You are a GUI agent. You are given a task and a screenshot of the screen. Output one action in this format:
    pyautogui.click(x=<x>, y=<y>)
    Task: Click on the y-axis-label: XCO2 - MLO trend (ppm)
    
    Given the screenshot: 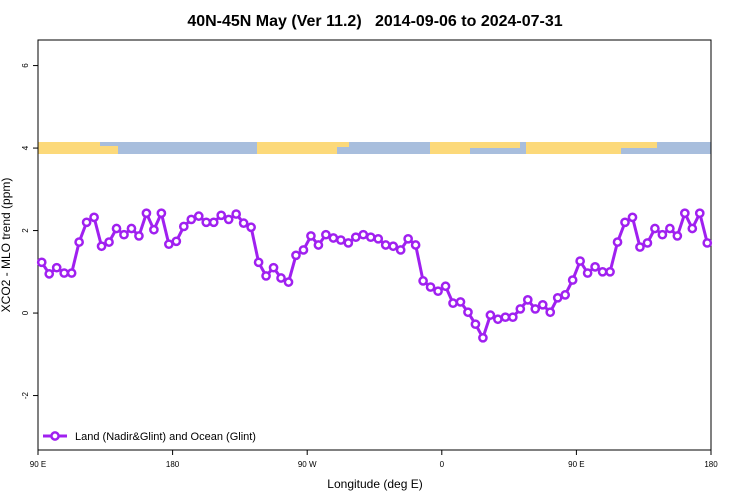 What is the action you would take?
    pyautogui.click(x=6, y=245)
    